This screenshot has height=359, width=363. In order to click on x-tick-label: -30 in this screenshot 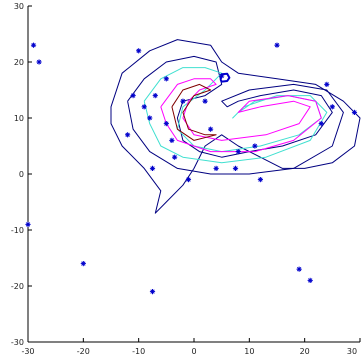, I will do `click(27, 351)`.